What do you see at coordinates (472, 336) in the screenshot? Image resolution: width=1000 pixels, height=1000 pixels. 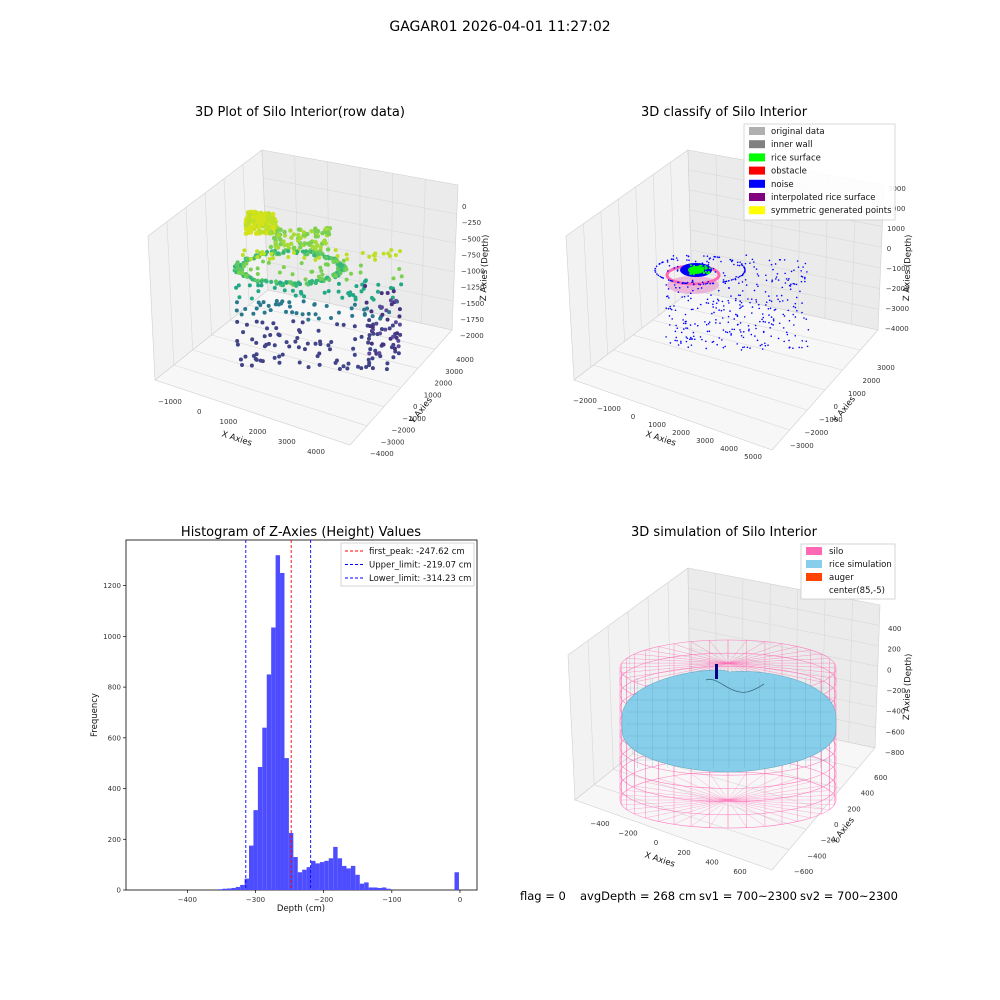 I see `raw-z-tick-label: −2000` at bounding box center [472, 336].